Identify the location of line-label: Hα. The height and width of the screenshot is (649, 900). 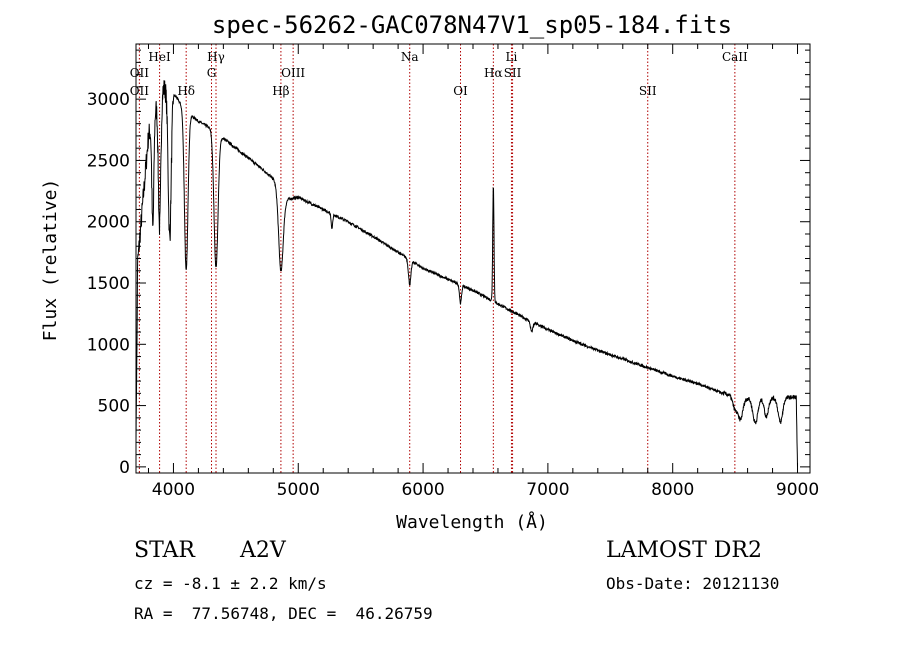
(493, 73).